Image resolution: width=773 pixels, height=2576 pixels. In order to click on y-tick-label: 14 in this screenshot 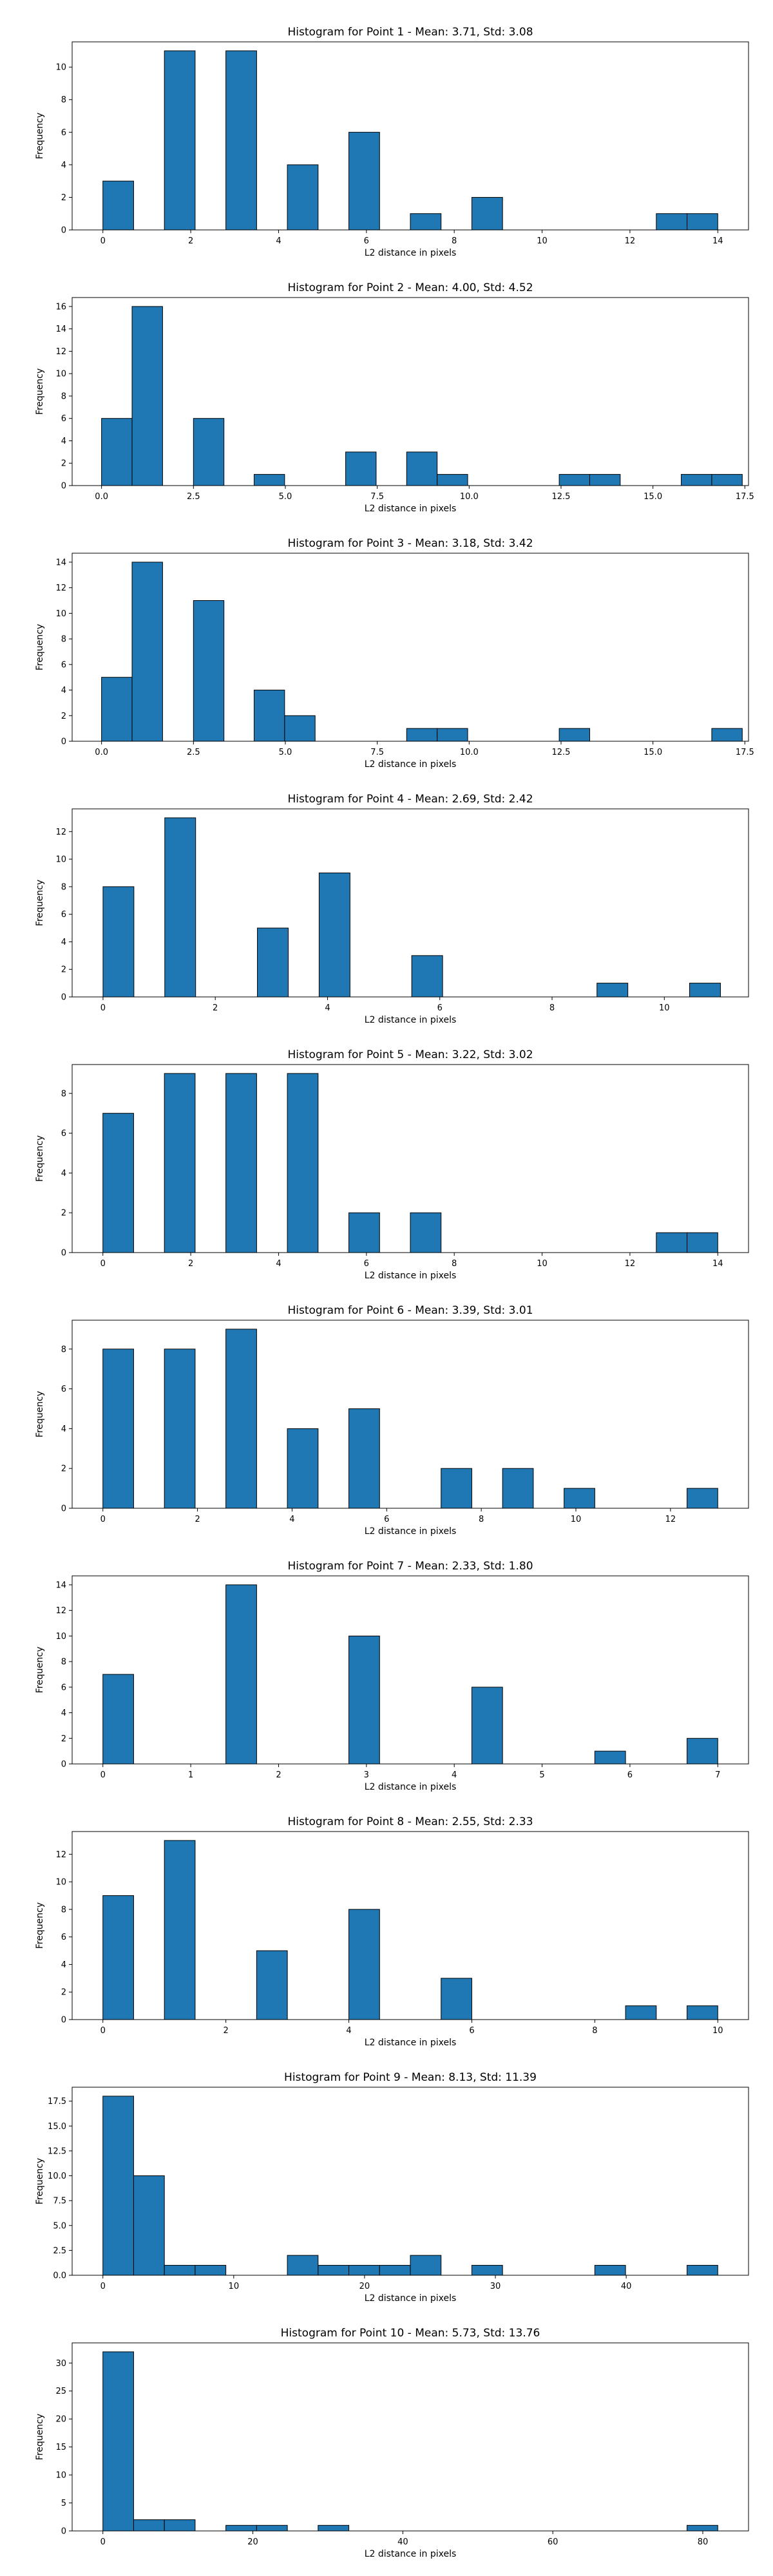, I will do `click(61, 562)`.